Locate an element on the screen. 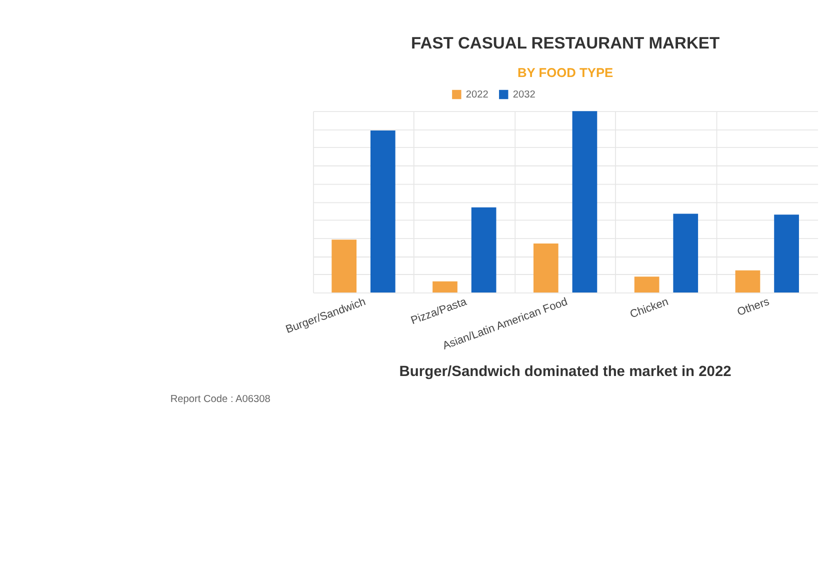  x-tick-label: Chicken is located at coordinates (649, 308).